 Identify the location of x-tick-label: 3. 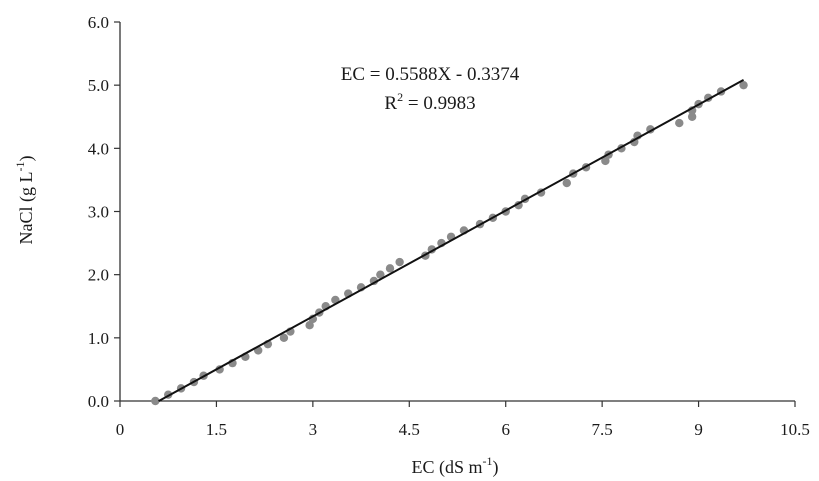
(313, 429).